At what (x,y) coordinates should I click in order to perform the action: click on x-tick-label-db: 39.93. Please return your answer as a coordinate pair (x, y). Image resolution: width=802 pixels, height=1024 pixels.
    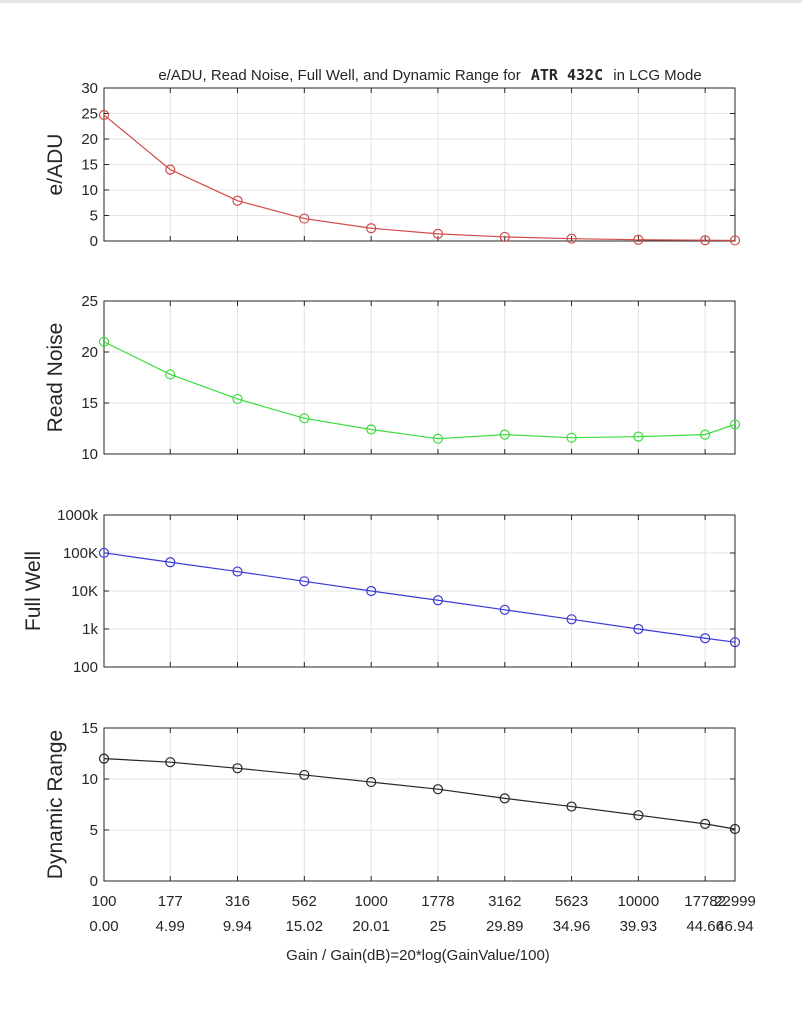
    Looking at the image, I should click on (639, 926).